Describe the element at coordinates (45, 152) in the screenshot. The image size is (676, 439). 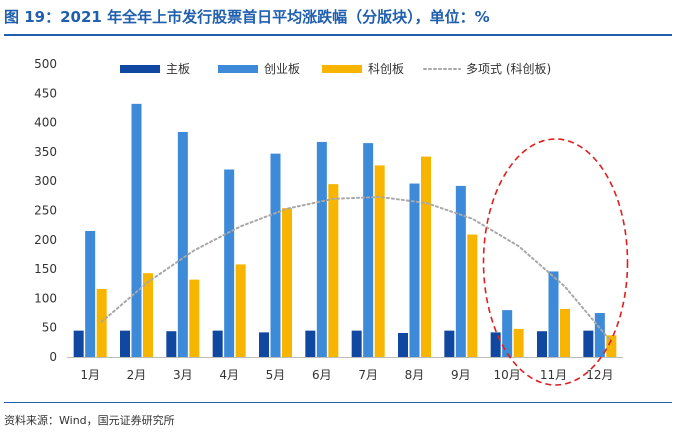
I see `y-tick-label: 350` at that location.